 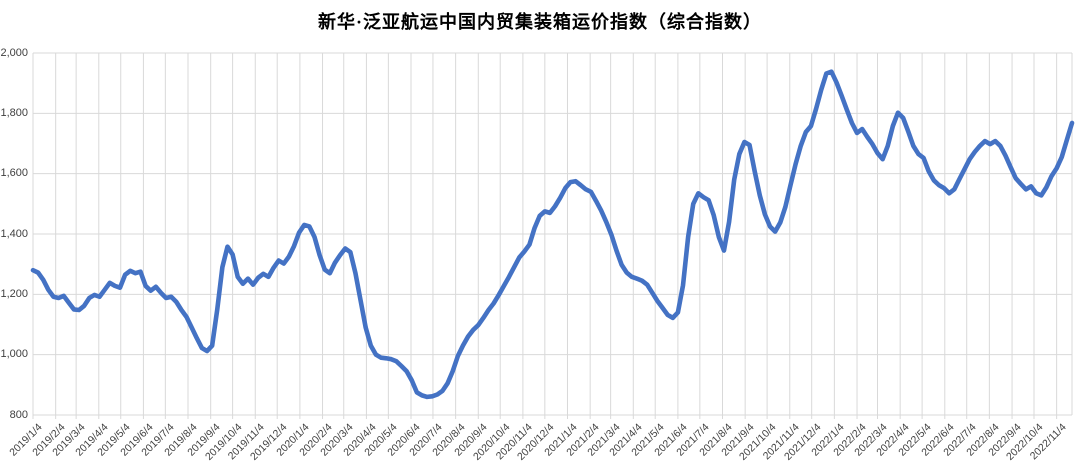 I want to click on y-tick-label: 800, so click(x=18, y=414).